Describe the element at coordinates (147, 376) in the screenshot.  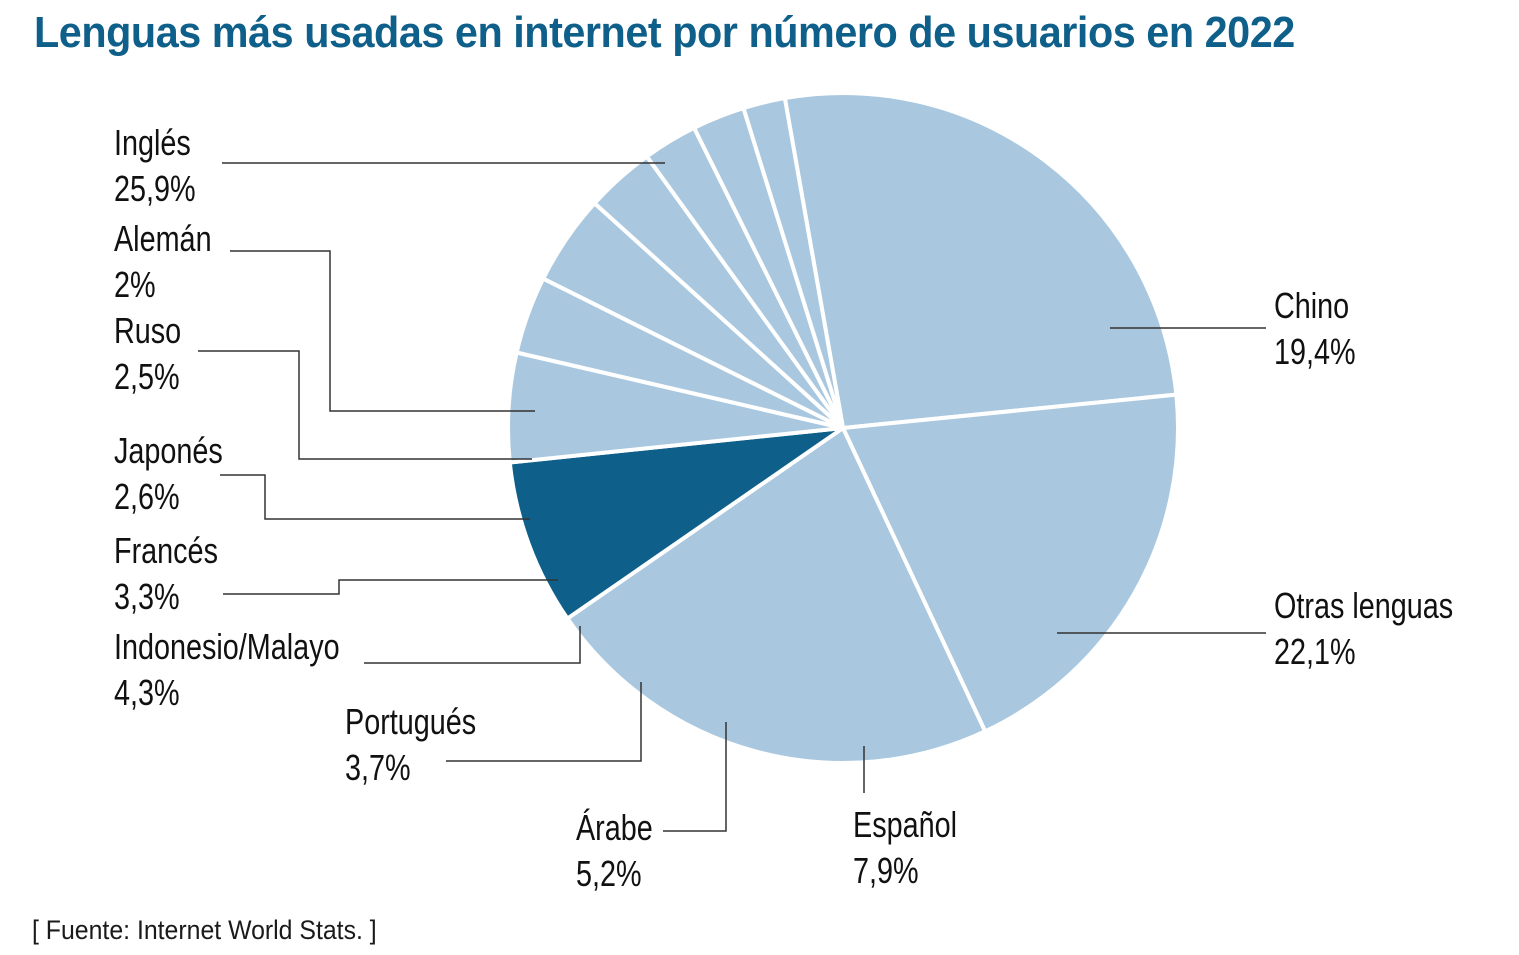
I see `slice-value-ruso: 2,5%` at that location.